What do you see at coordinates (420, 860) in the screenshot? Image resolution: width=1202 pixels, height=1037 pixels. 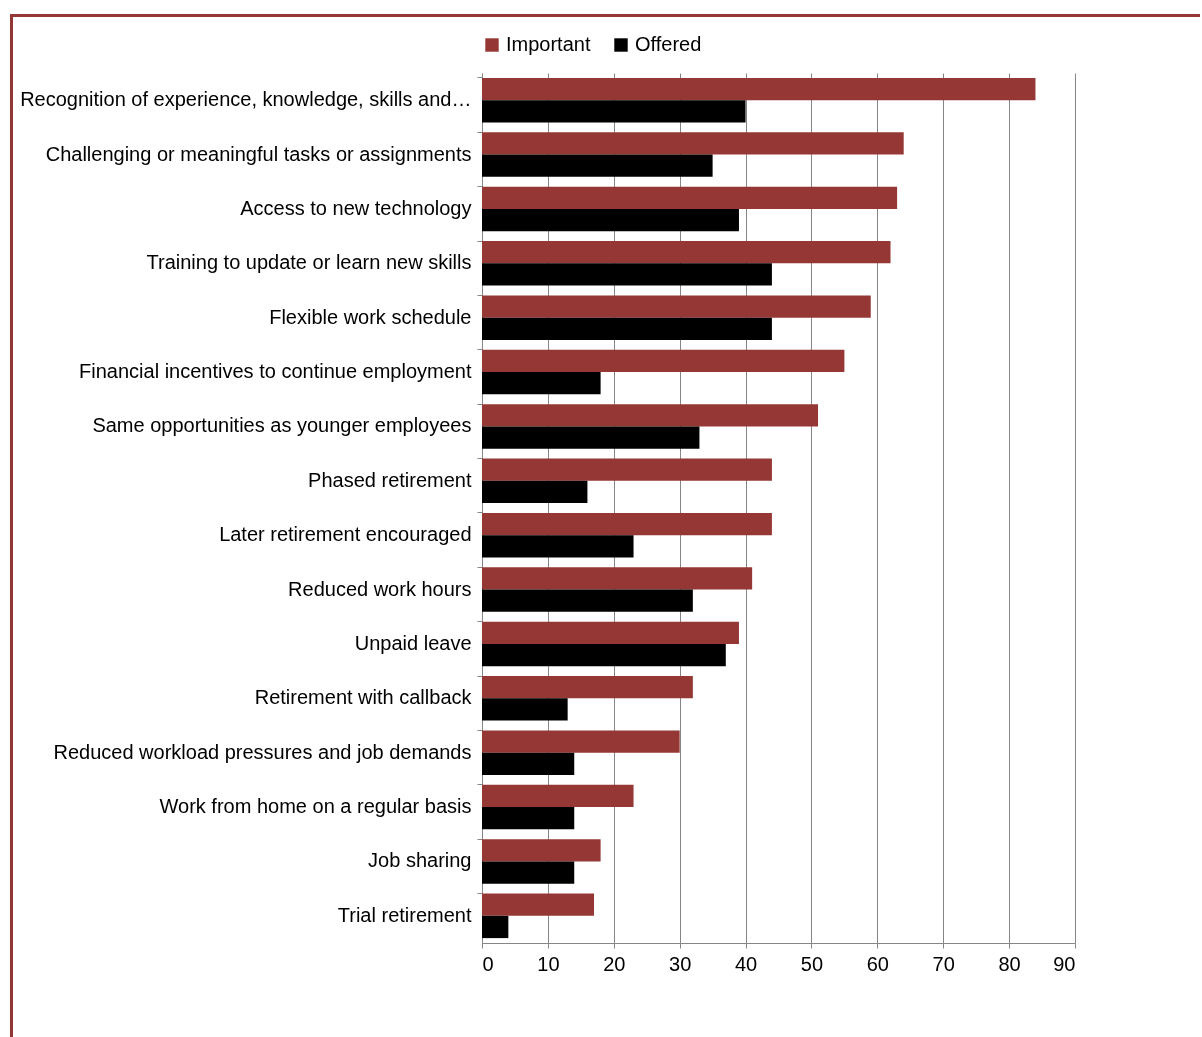 I see `y-tick-label: Job sharing` at bounding box center [420, 860].